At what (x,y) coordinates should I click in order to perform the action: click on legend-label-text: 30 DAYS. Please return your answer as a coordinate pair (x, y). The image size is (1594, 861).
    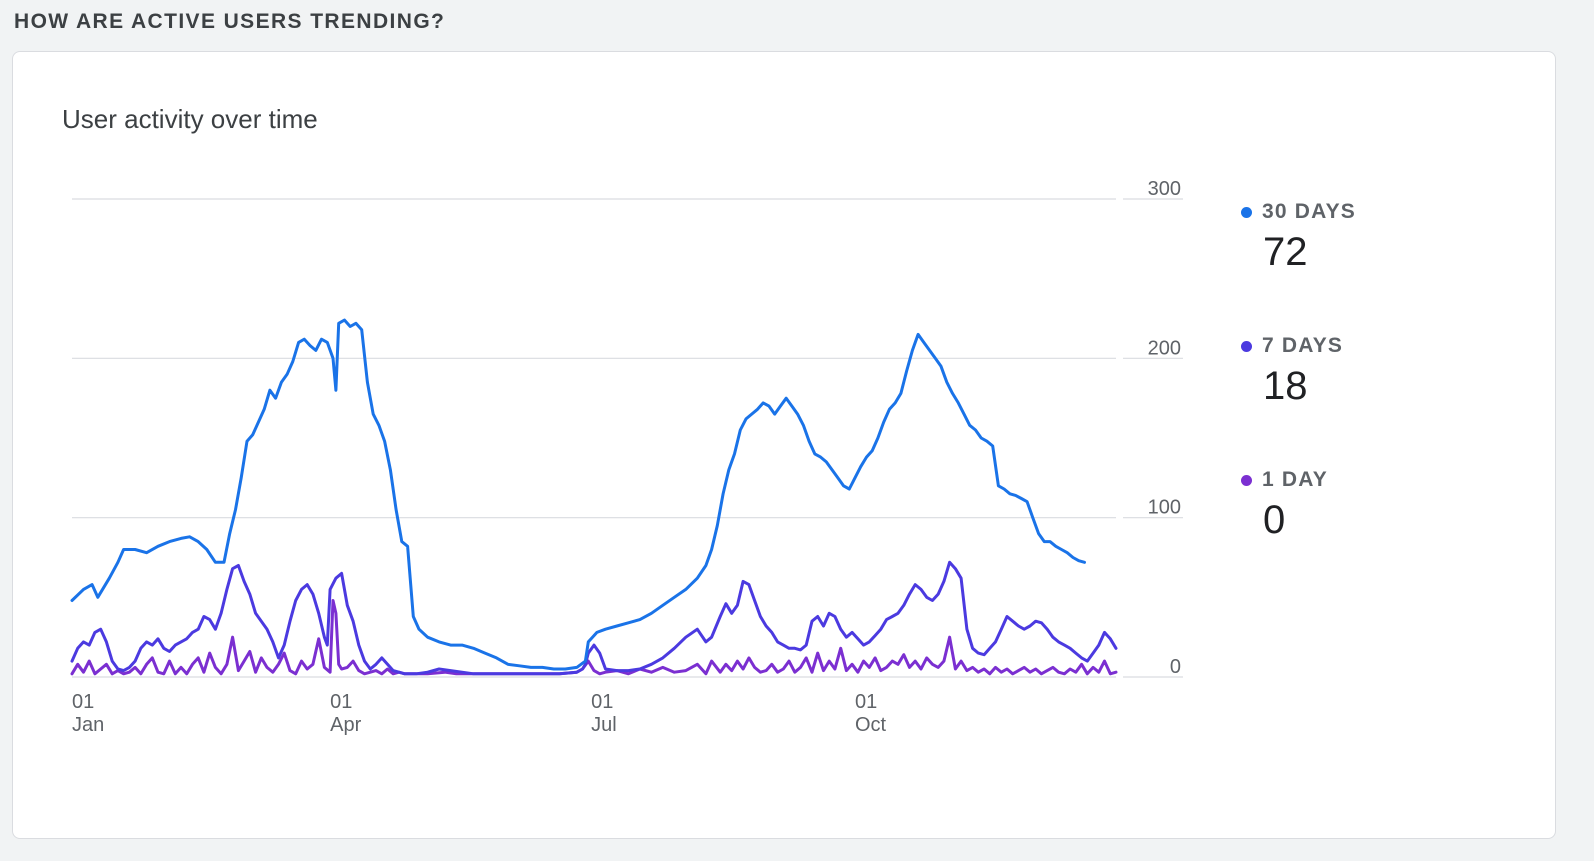
    Looking at the image, I should click on (1309, 211).